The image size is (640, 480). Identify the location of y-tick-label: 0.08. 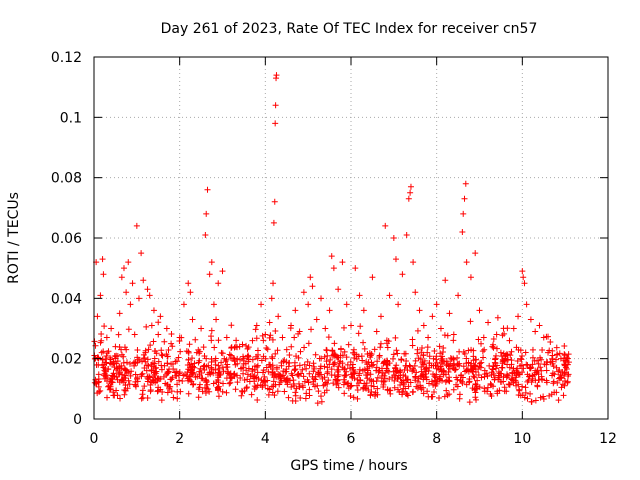
(66, 179).